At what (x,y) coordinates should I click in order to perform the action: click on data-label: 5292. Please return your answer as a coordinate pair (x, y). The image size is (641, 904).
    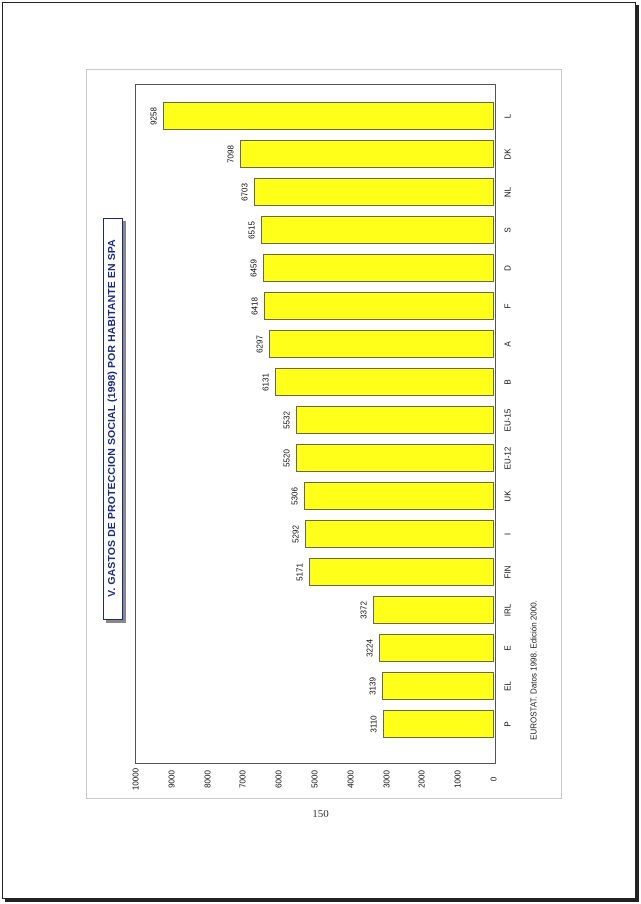
    Looking at the image, I should click on (296, 534).